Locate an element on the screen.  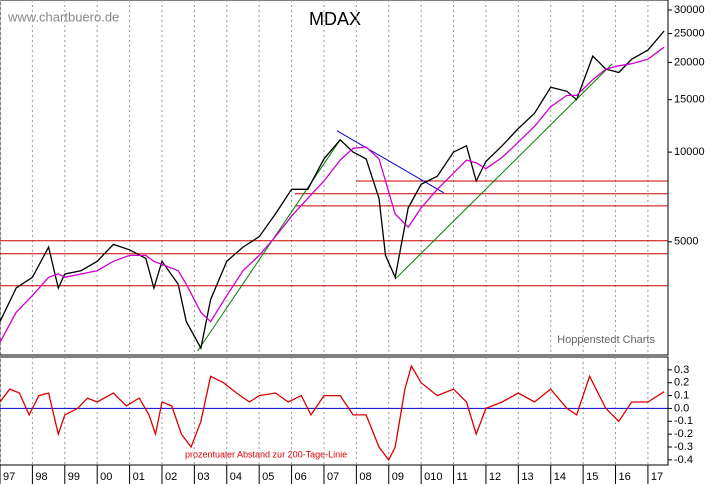
y-tick-label: 5000 is located at coordinates (686, 242).